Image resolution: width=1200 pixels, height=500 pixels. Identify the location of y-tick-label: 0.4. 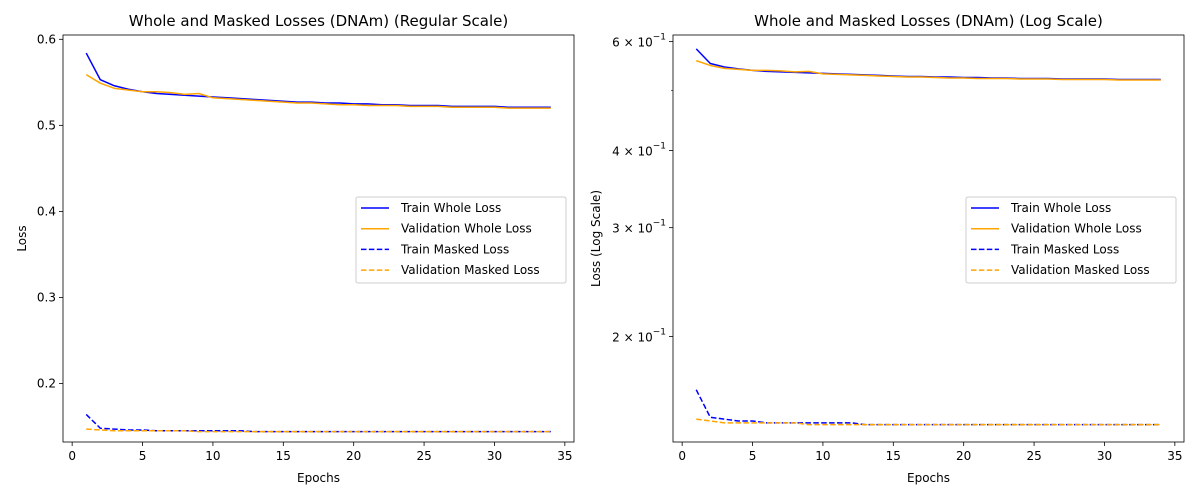
(46, 211).